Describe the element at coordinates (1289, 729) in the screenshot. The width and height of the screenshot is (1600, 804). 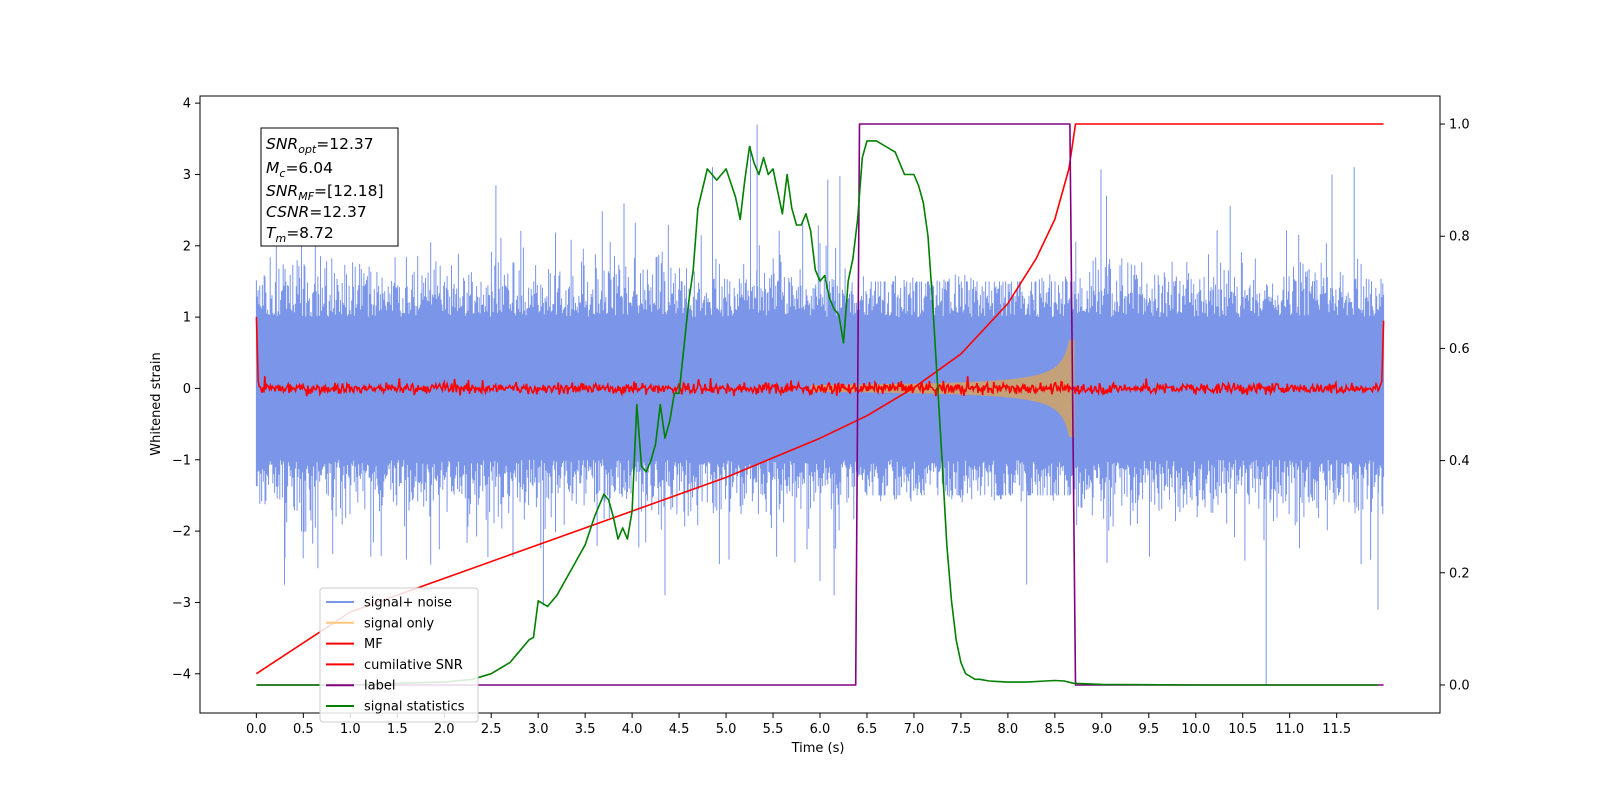
I see `x-tick-label: 11.0` at that location.